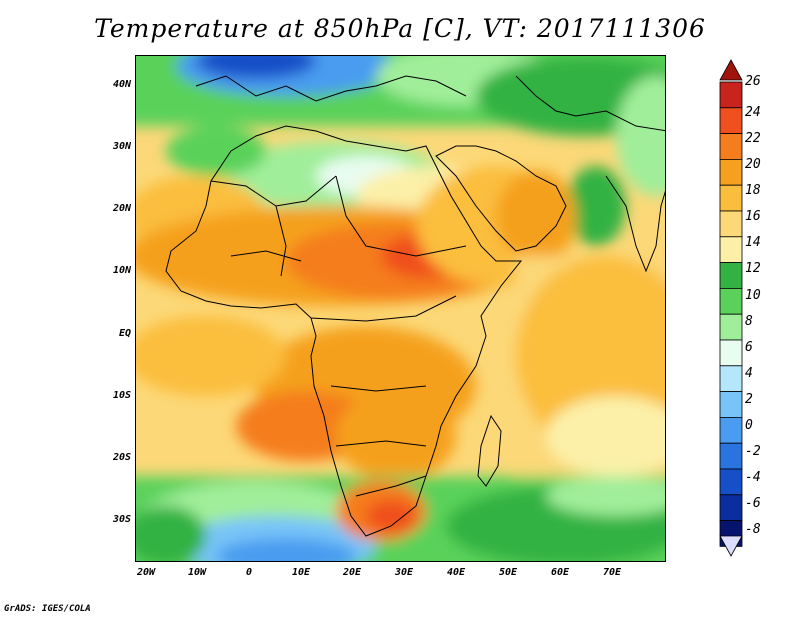 This screenshot has width=800, height=618. Describe the element at coordinates (753, 242) in the screenshot. I see `colorbar-label: 14` at that location.